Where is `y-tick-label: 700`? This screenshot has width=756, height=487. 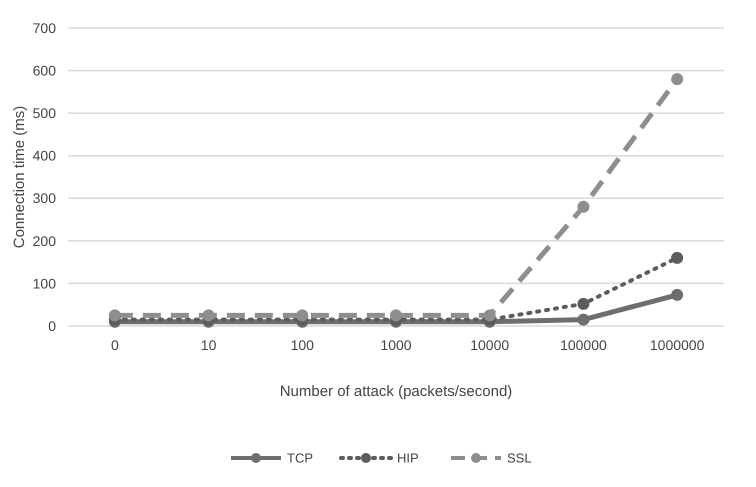 y-tick-label: 700 is located at coordinates (44, 28).